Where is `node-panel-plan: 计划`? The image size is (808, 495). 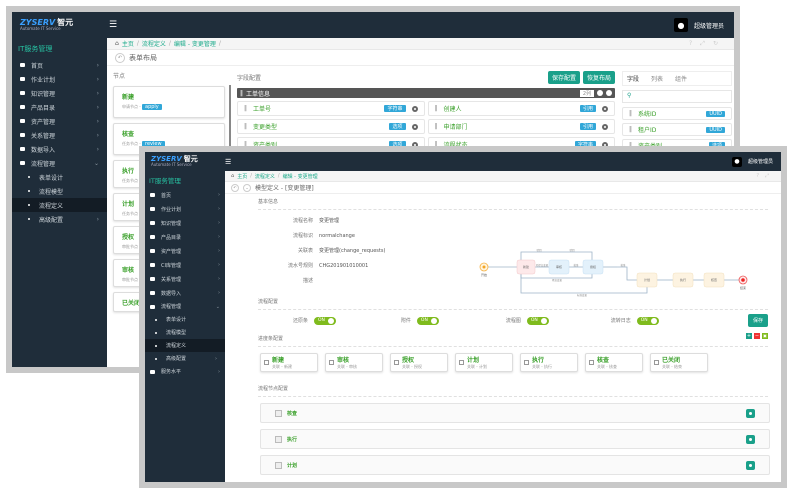
node-panel-plan: 计划 is located at coordinates (515, 465).